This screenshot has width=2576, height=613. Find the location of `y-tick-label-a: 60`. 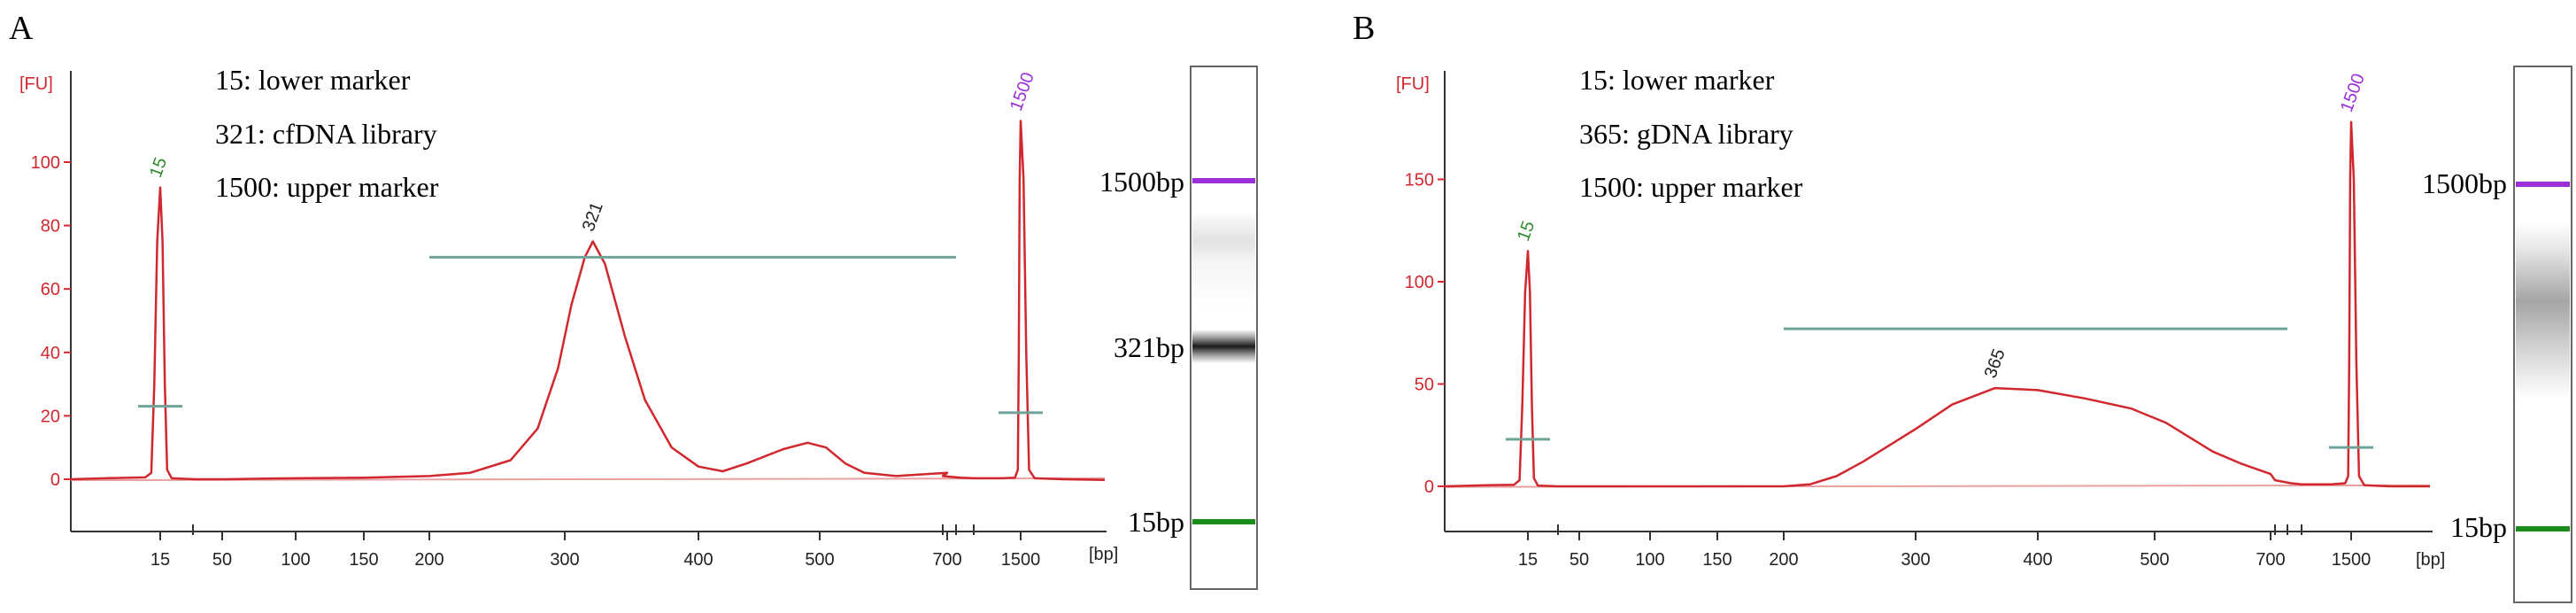

y-tick-label-a: 60 is located at coordinates (50, 289).